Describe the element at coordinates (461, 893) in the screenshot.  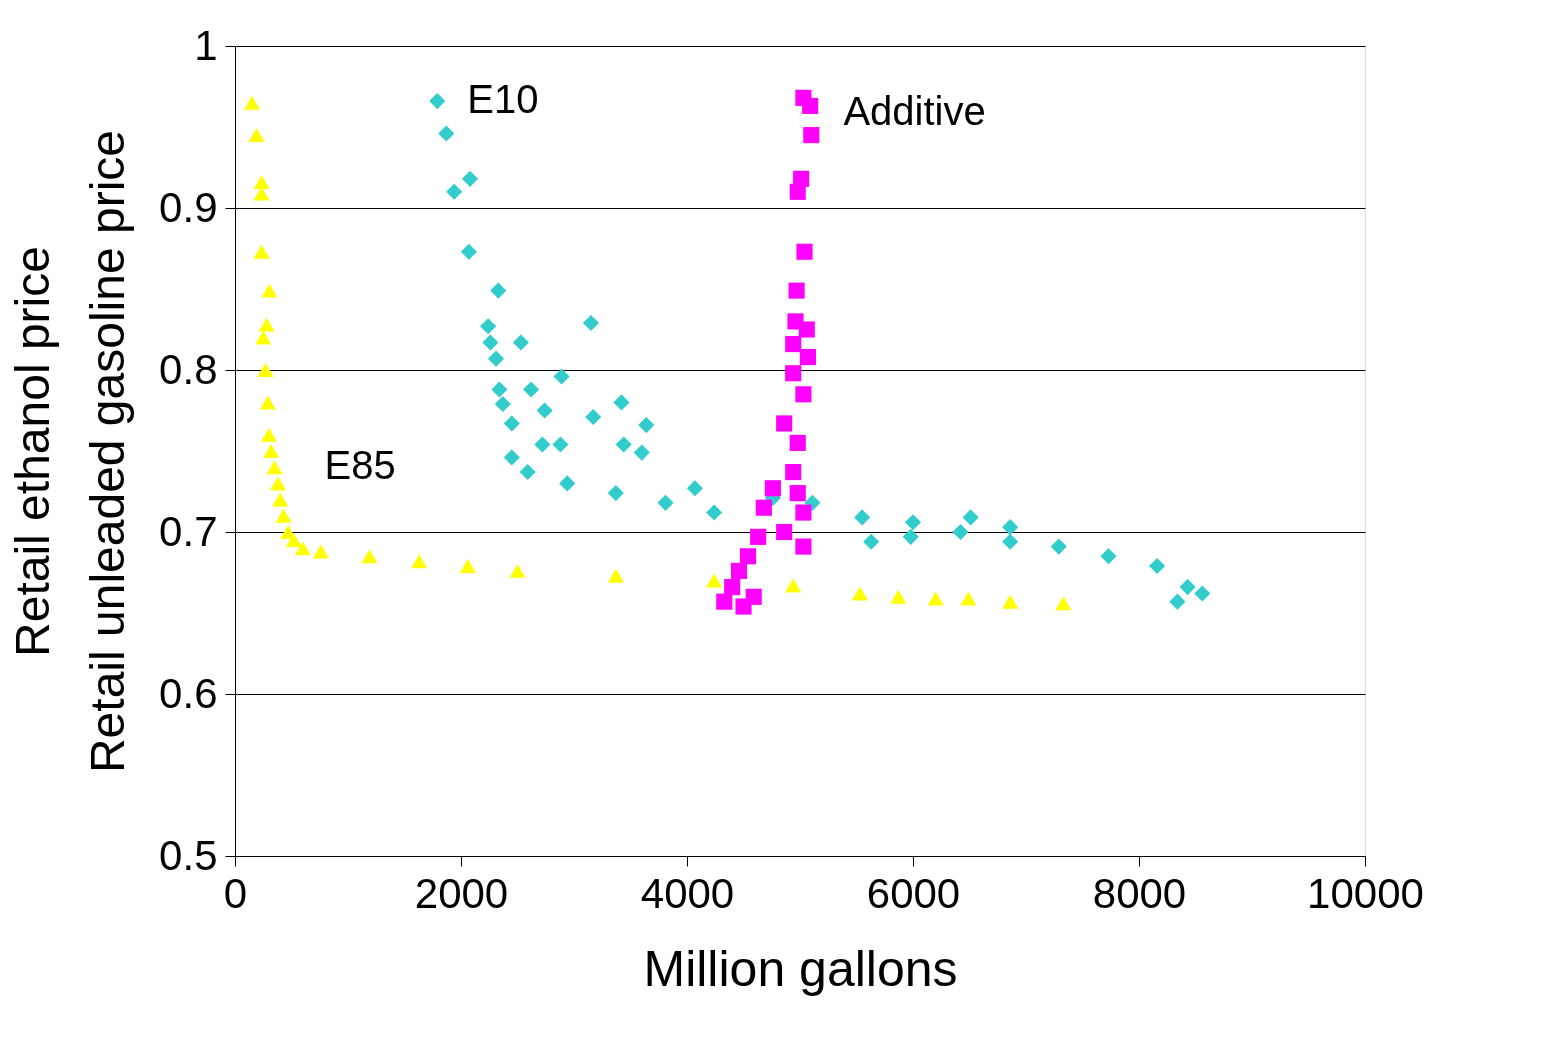
I see `x-tick-label: 2000` at that location.